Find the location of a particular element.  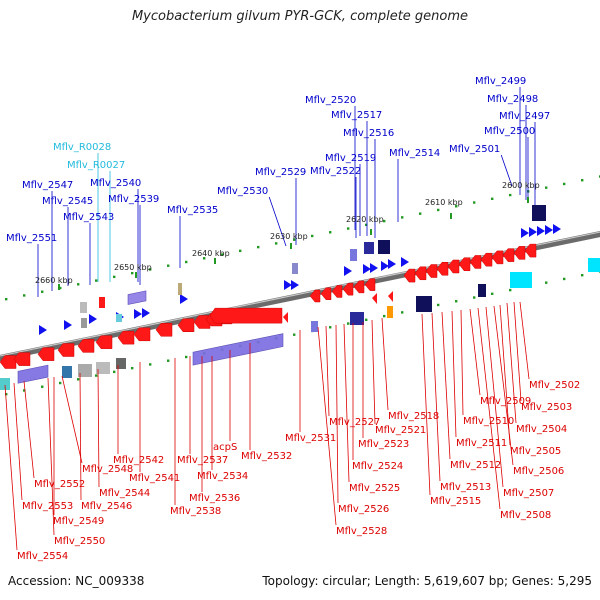

forward-gene-label: Mflv_2517 is located at coordinates (356, 115).